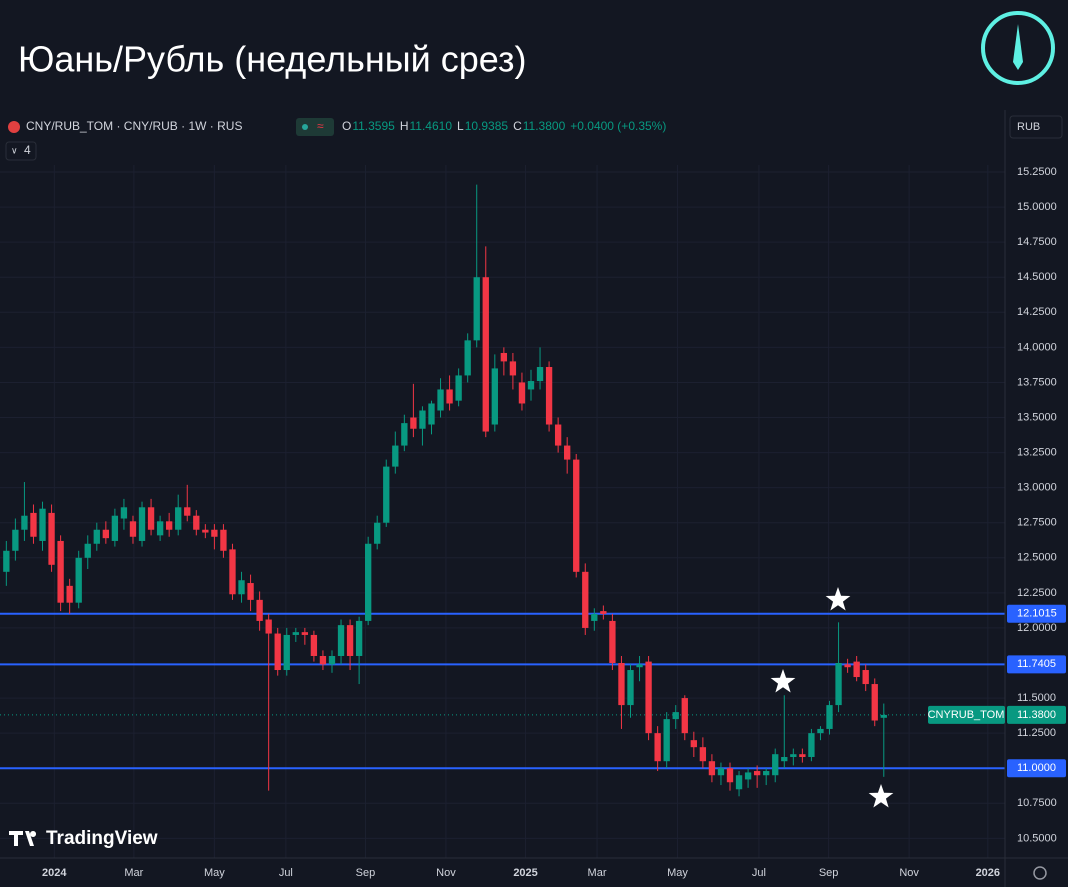  Describe the element at coordinates (1037, 803) in the screenshot. I see `y-tick-label: 10.7500` at that location.